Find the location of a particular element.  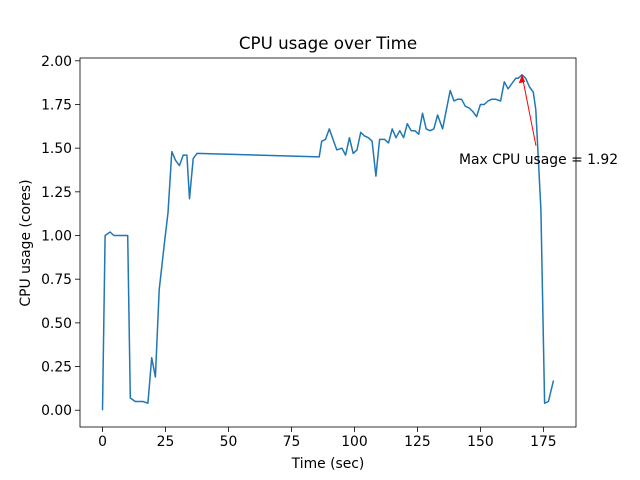

annotation-arrowhead is located at coordinates (522, 79).